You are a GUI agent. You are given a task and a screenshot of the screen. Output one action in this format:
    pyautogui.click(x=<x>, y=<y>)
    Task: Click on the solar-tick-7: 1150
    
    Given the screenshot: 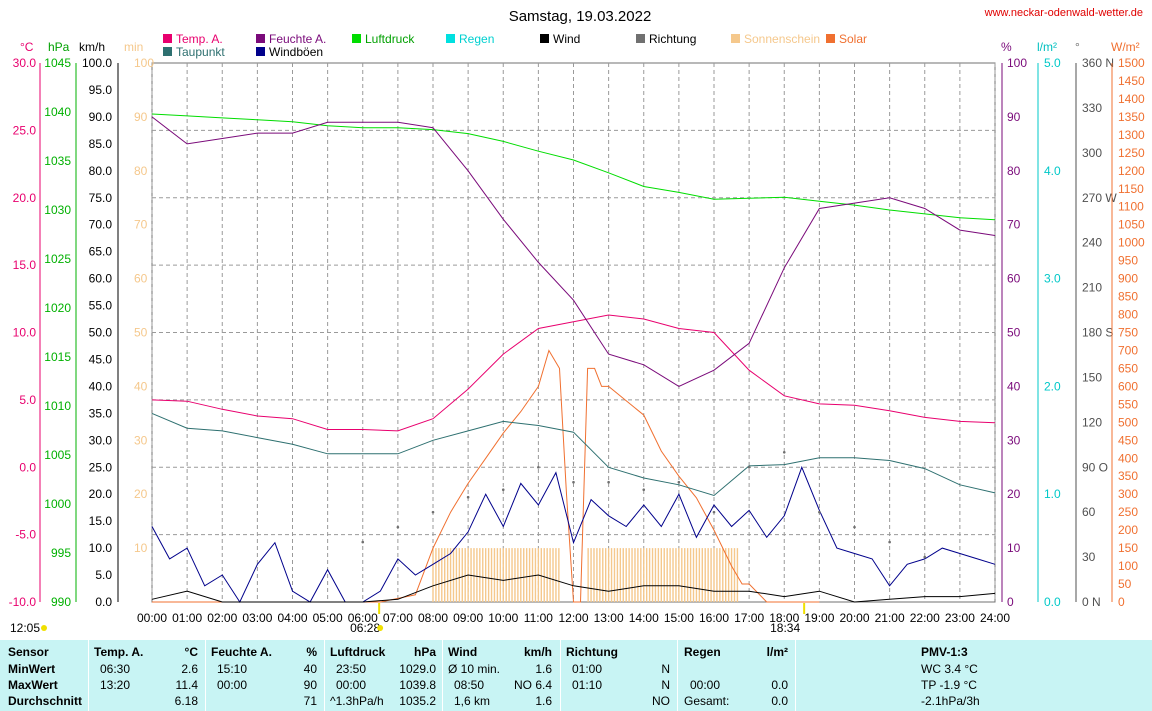 What is the action you would take?
    pyautogui.click(x=1131, y=189)
    